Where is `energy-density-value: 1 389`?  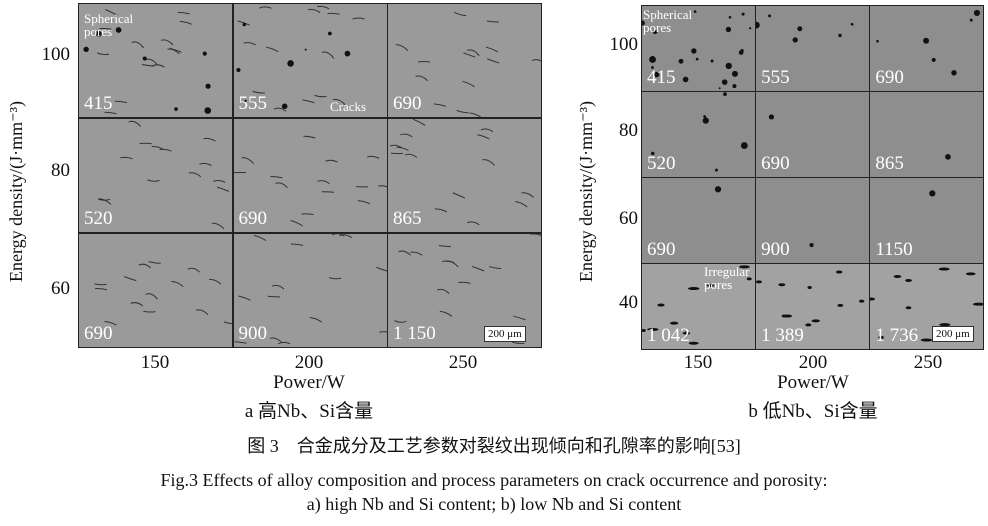 energy-density-value: 1 389 is located at coordinates (782, 335).